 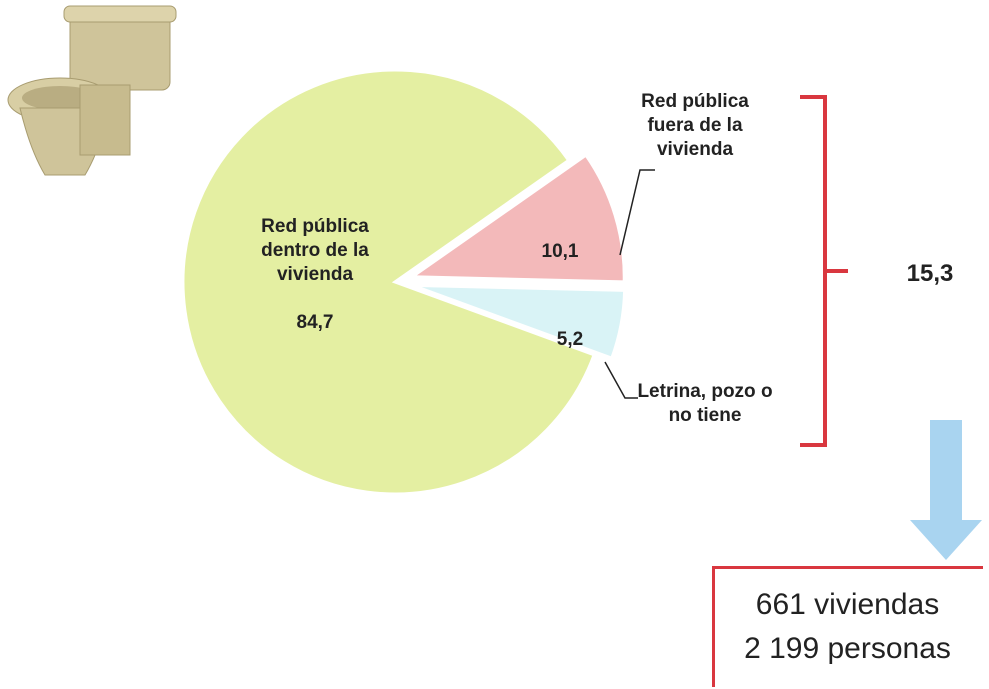 What do you see at coordinates (847, 648) in the screenshot?
I see `summary-line: 2 199 personas` at bounding box center [847, 648].